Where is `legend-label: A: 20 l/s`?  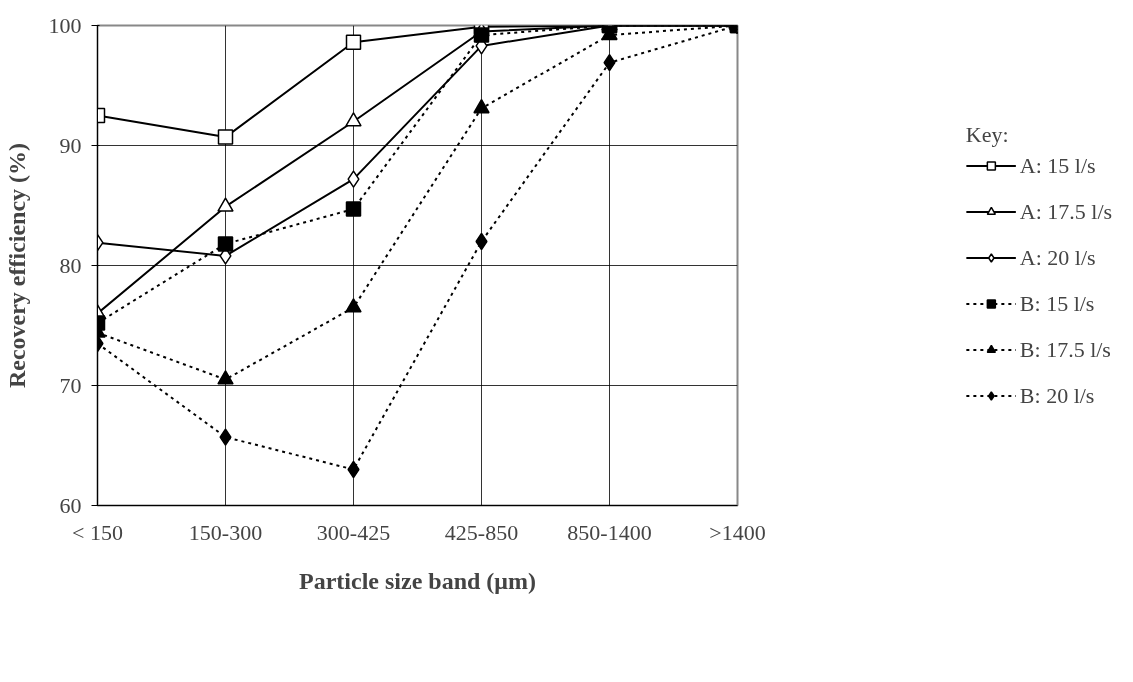
legend-label: A: 20 l/s is located at coordinates (1057, 257).